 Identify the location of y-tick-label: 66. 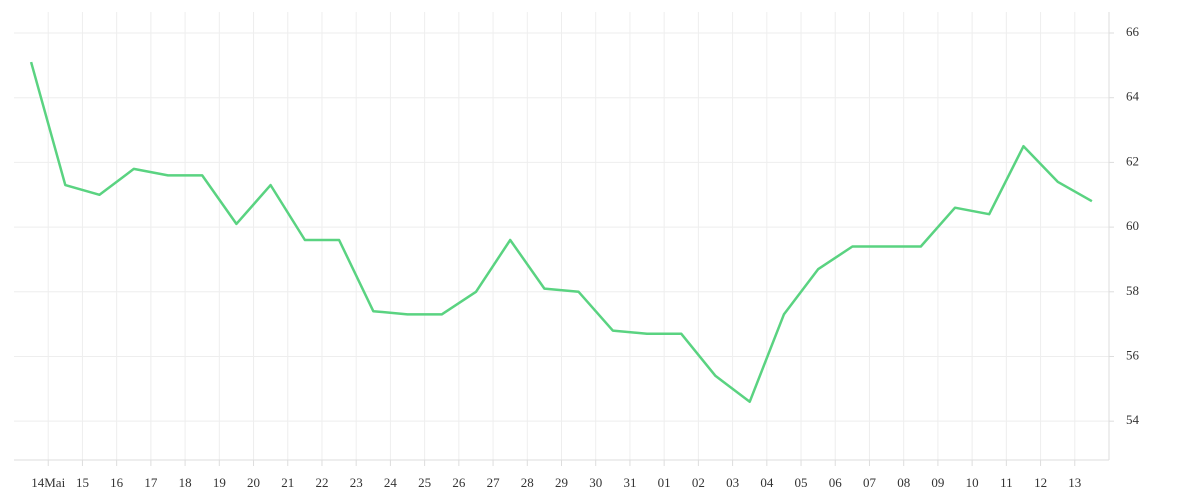
(1133, 31).